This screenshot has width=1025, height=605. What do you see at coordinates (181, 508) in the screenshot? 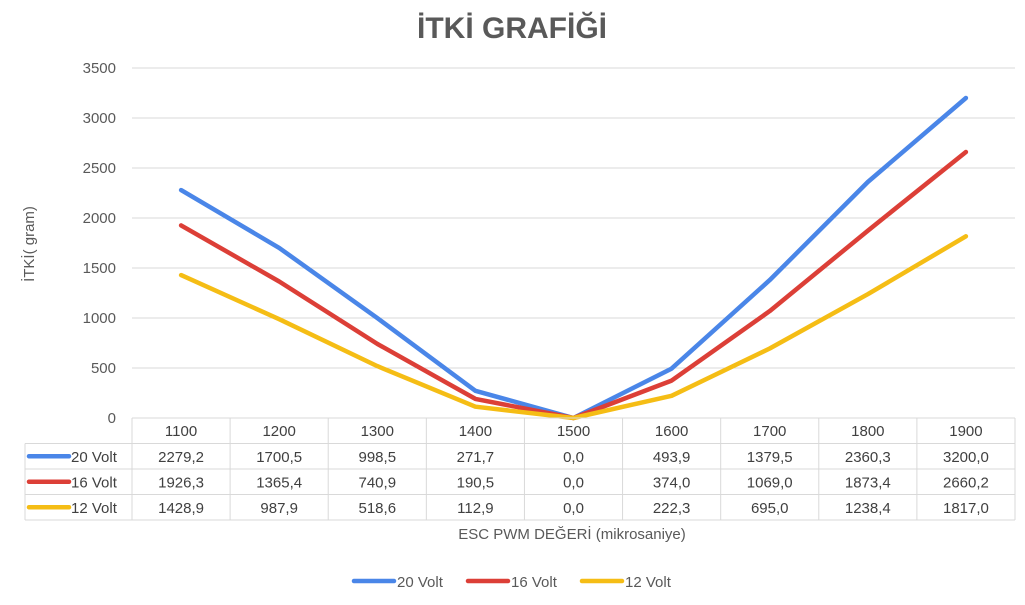
I see `data-label: 1428,9` at bounding box center [181, 508].